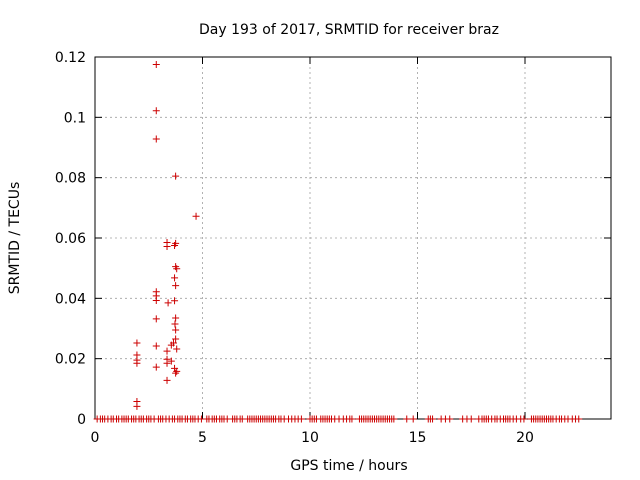 The height and width of the screenshot is (480, 640). Describe the element at coordinates (348, 466) in the screenshot. I see `x-axis-label: GPS time / hours` at that location.